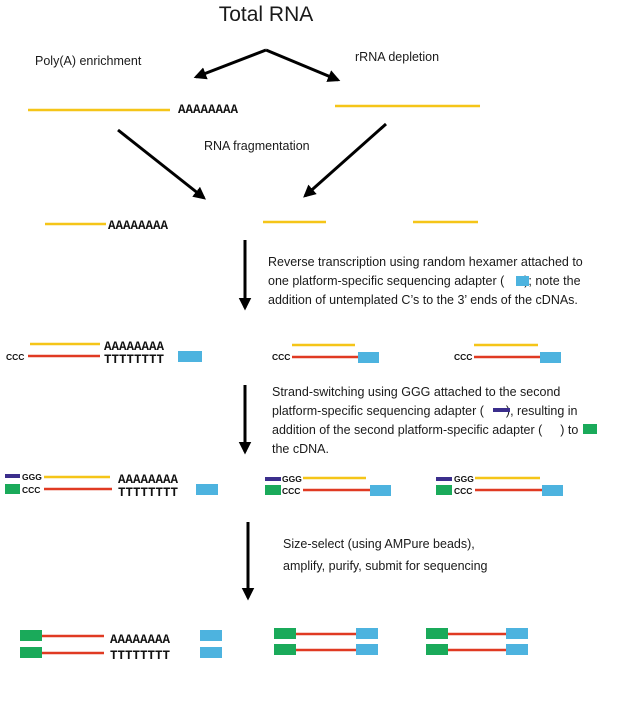 The width and height of the screenshot is (619, 710). What do you see at coordinates (208, 110) in the screenshot?
I see `polya-tail-sequence: AAAAAAAA` at bounding box center [208, 110].